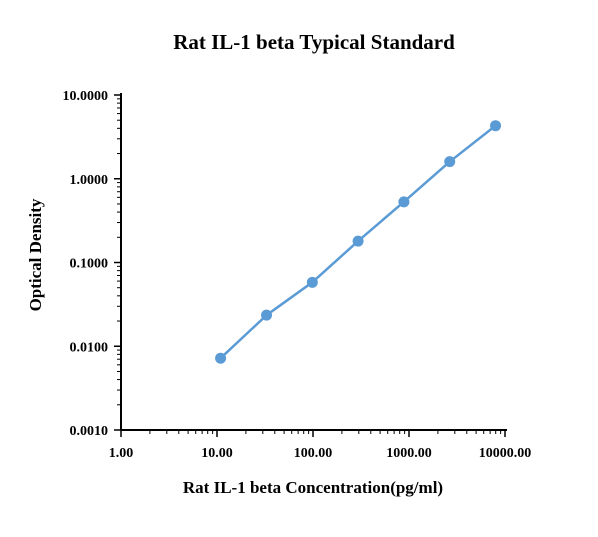  What do you see at coordinates (313, 487) in the screenshot?
I see `x-axis-label: Rat IL-1 beta Concentration(pg/ml)` at bounding box center [313, 487].